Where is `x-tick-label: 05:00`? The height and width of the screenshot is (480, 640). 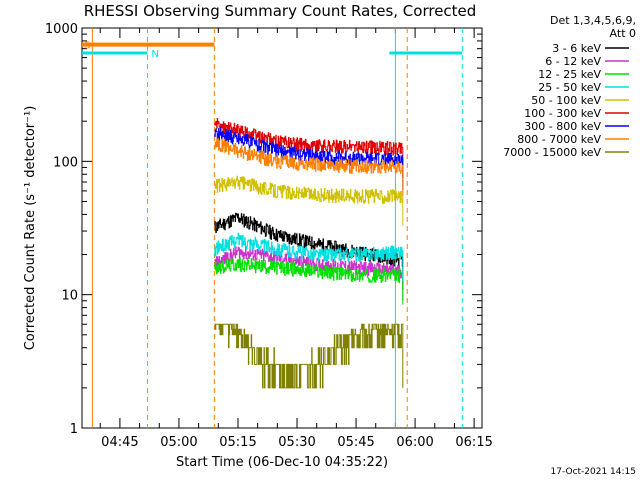
x-tick-label: 05:00 is located at coordinates (178, 442).